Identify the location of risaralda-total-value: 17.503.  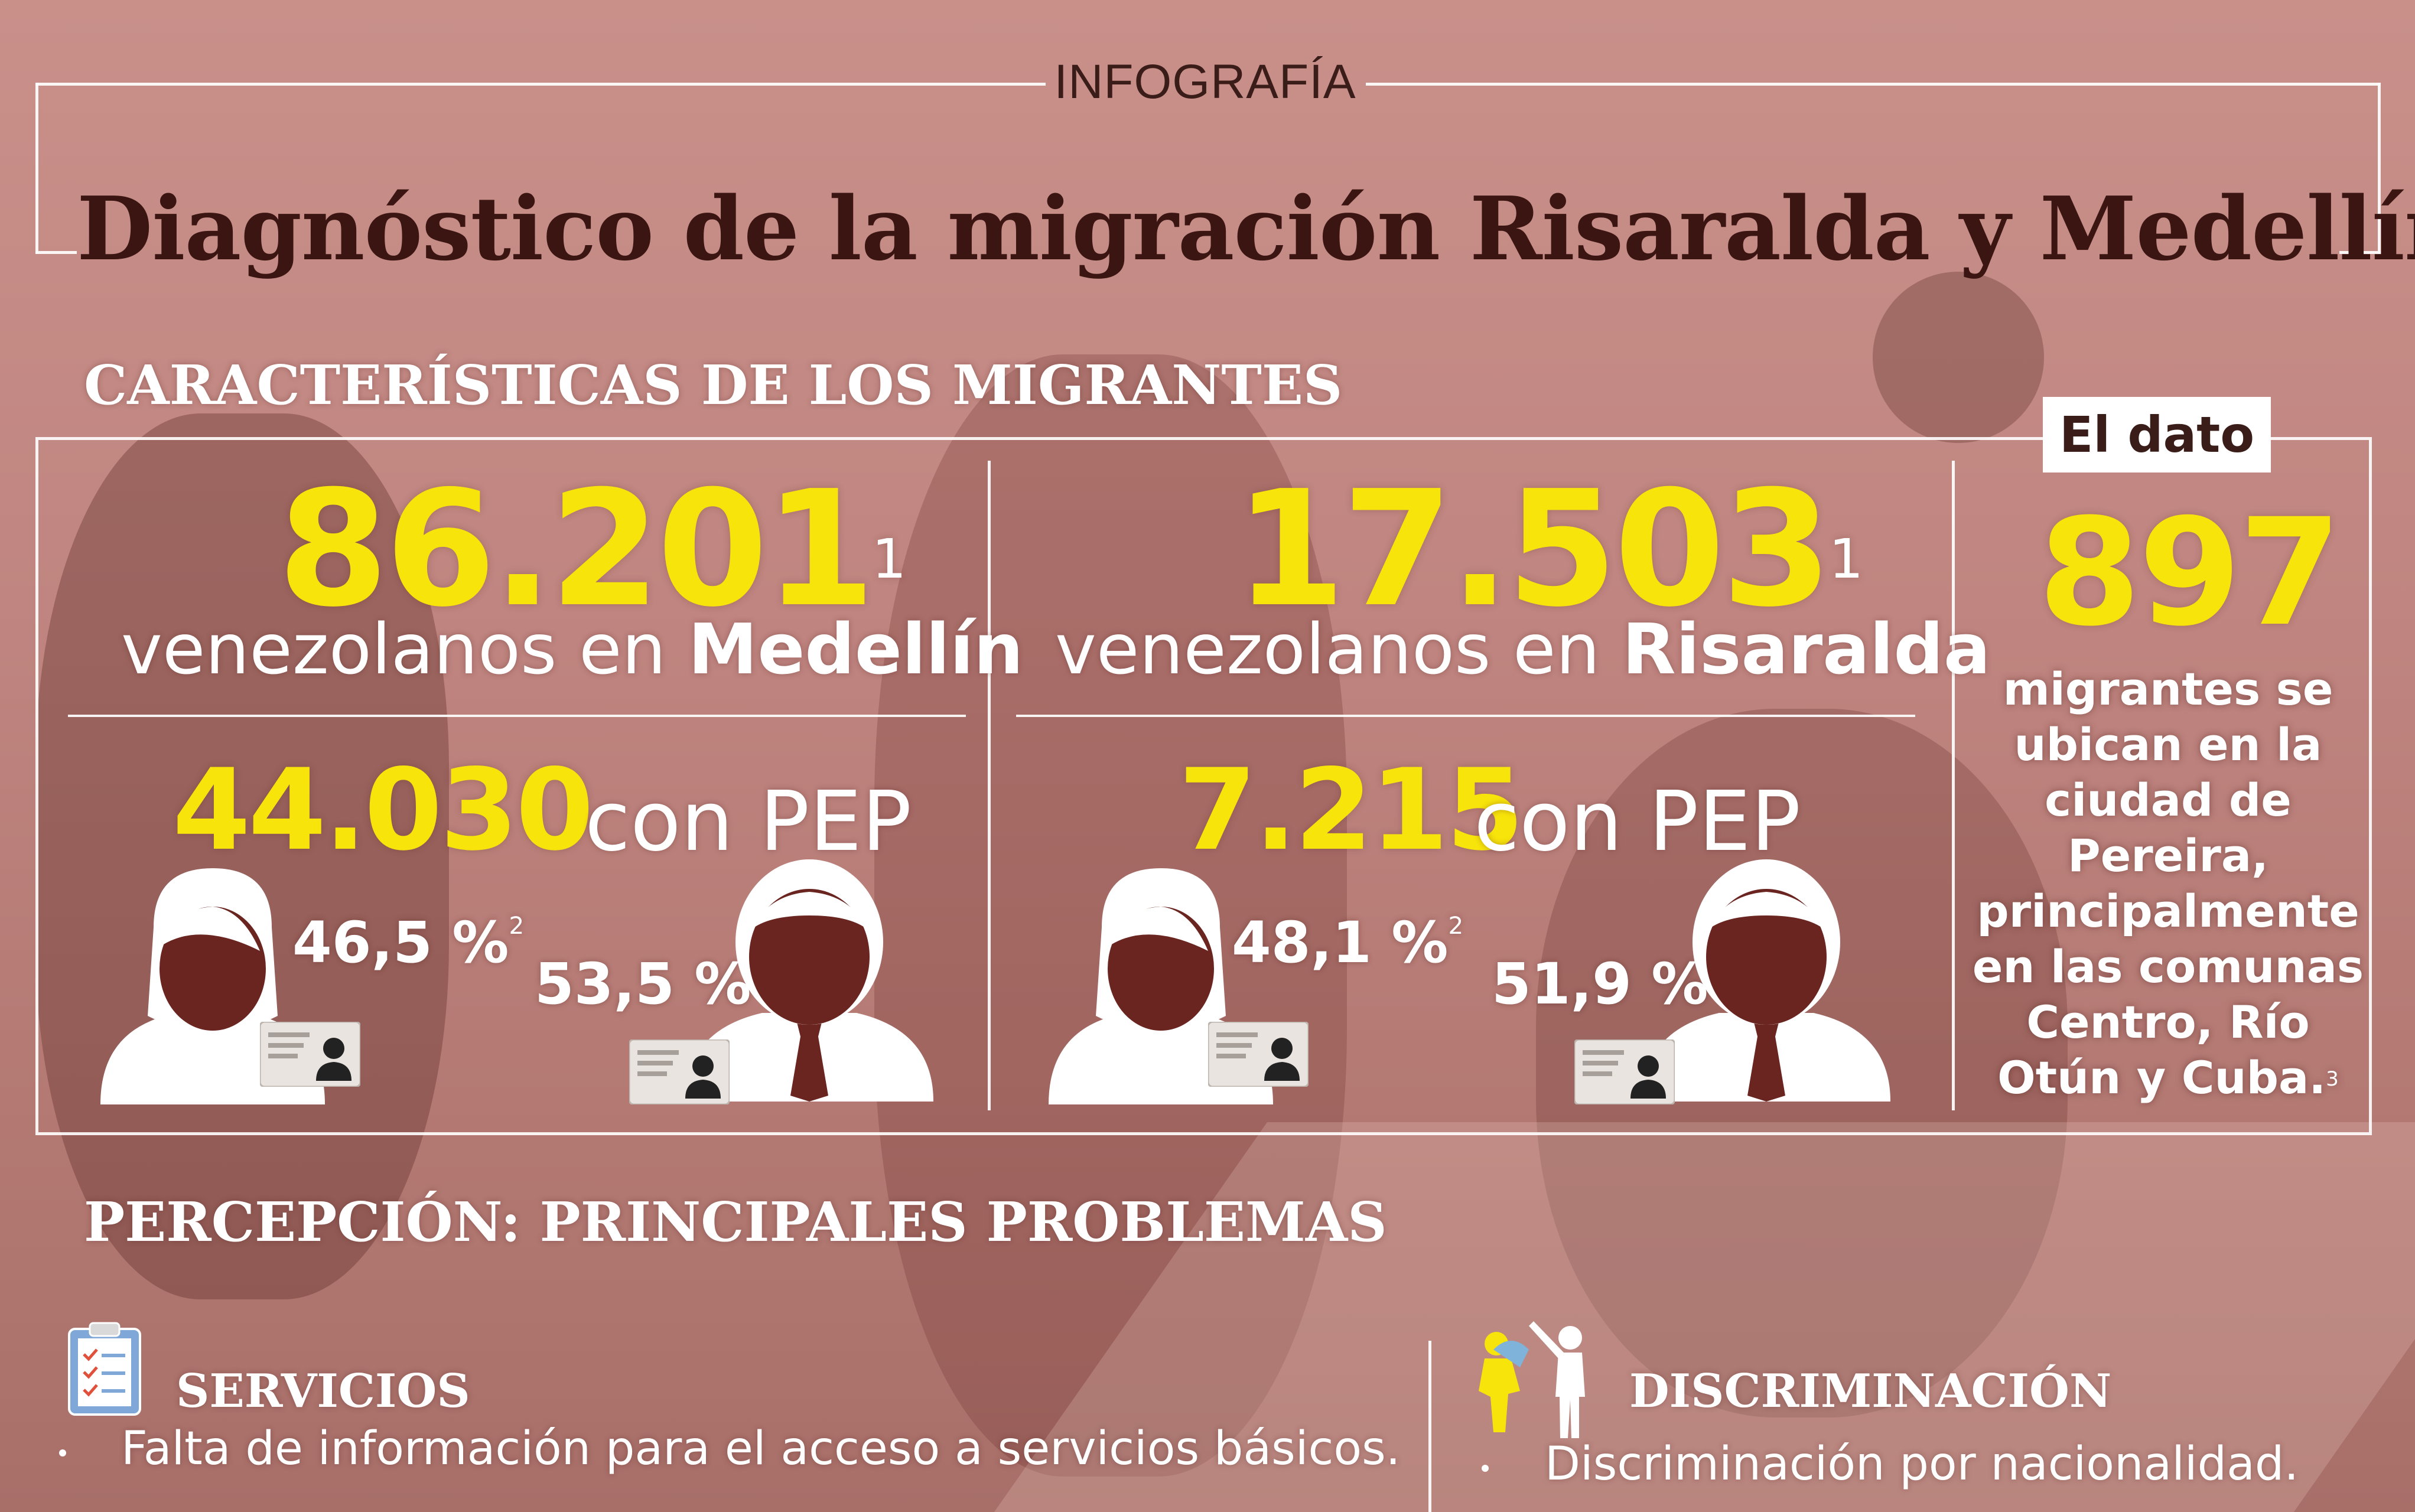
(1534, 549).